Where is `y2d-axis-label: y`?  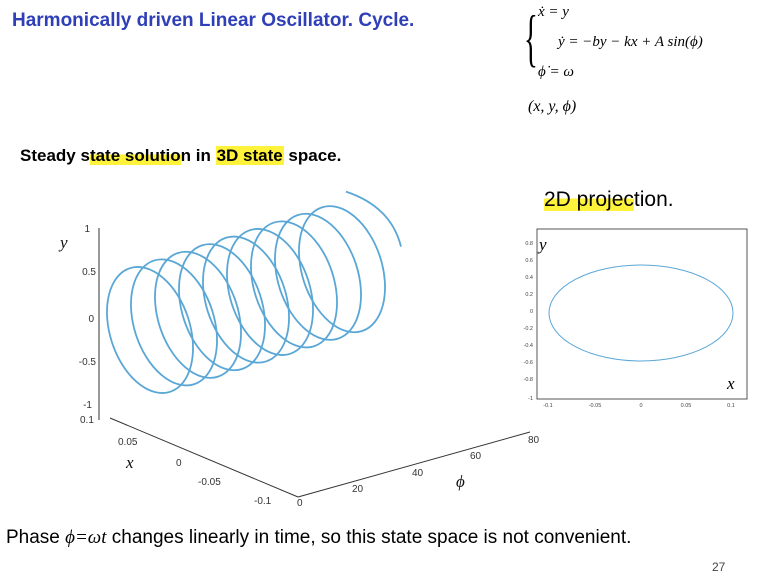
y2d-axis-label: y is located at coordinates (542, 244).